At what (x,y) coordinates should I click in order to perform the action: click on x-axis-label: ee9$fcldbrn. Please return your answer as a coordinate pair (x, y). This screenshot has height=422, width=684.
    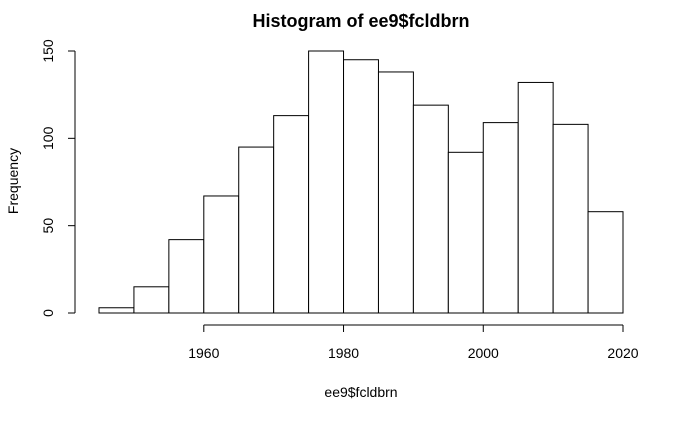
    Looking at the image, I should click on (360, 392).